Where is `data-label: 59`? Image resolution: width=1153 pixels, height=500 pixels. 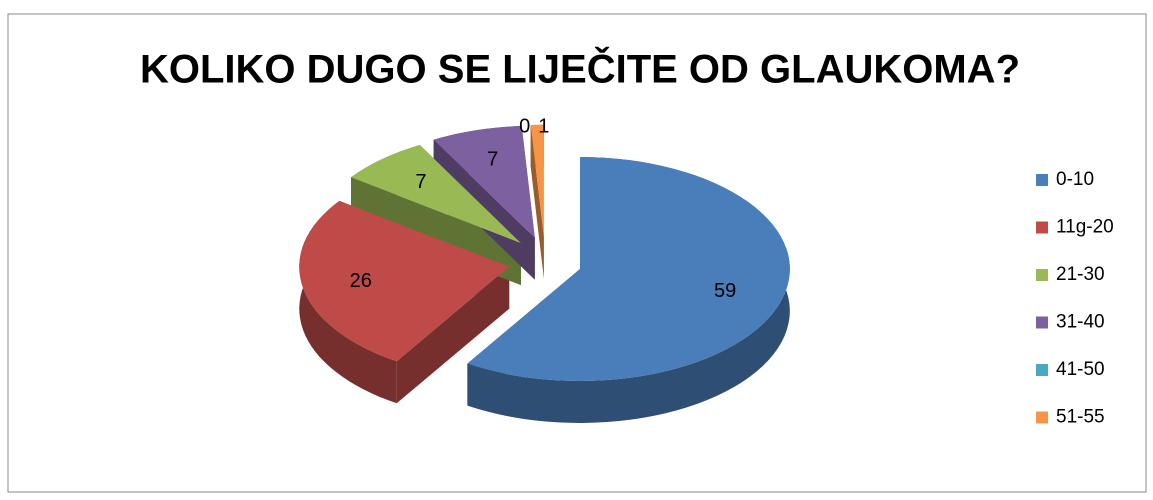 data-label: 59 is located at coordinates (725, 291).